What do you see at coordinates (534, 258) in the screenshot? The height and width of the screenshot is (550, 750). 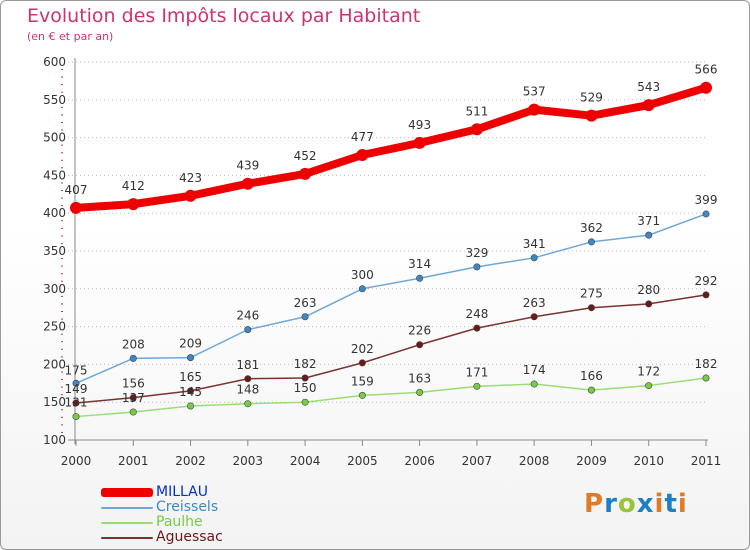 I see `data-point-creissels-2008` at bounding box center [534, 258].